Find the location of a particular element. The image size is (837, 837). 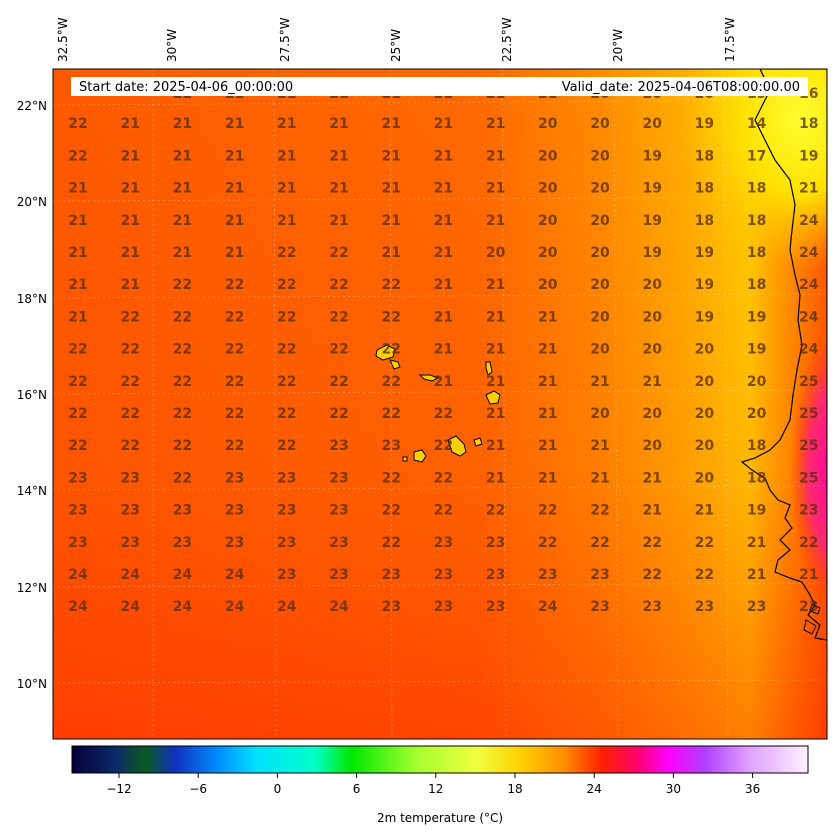

coastline is located at coordinates (783, 355).